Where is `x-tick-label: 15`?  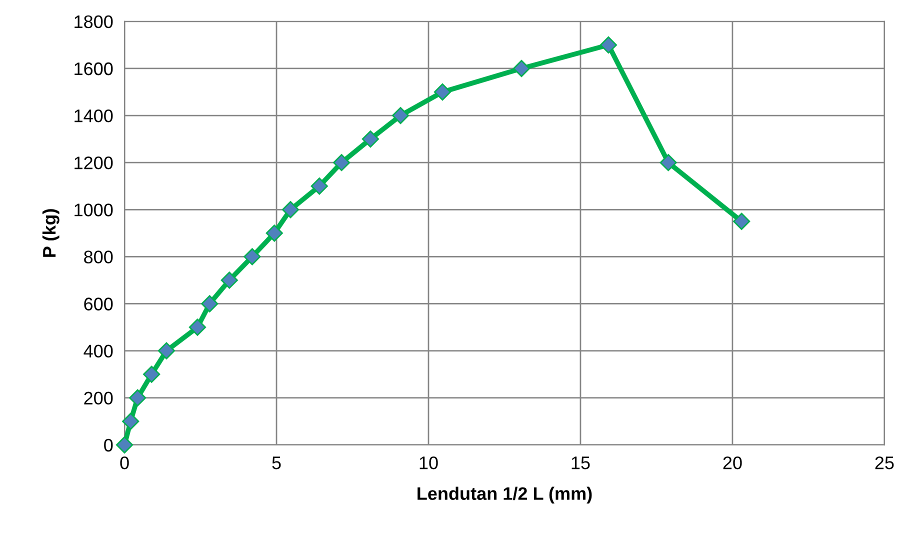 x-tick-label: 15 is located at coordinates (581, 463).